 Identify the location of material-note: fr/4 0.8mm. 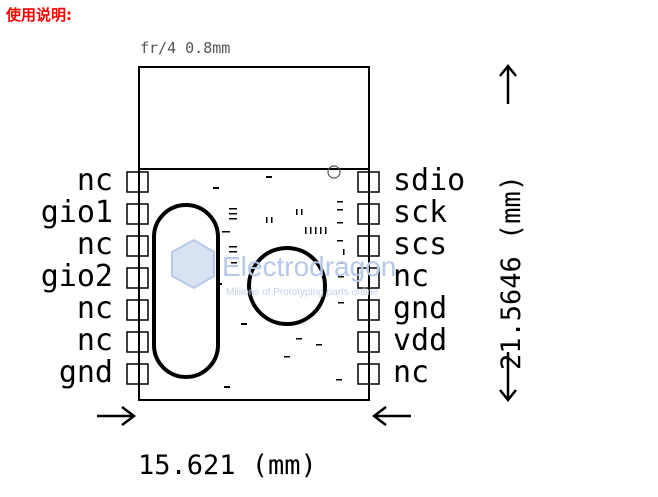
(185, 48).